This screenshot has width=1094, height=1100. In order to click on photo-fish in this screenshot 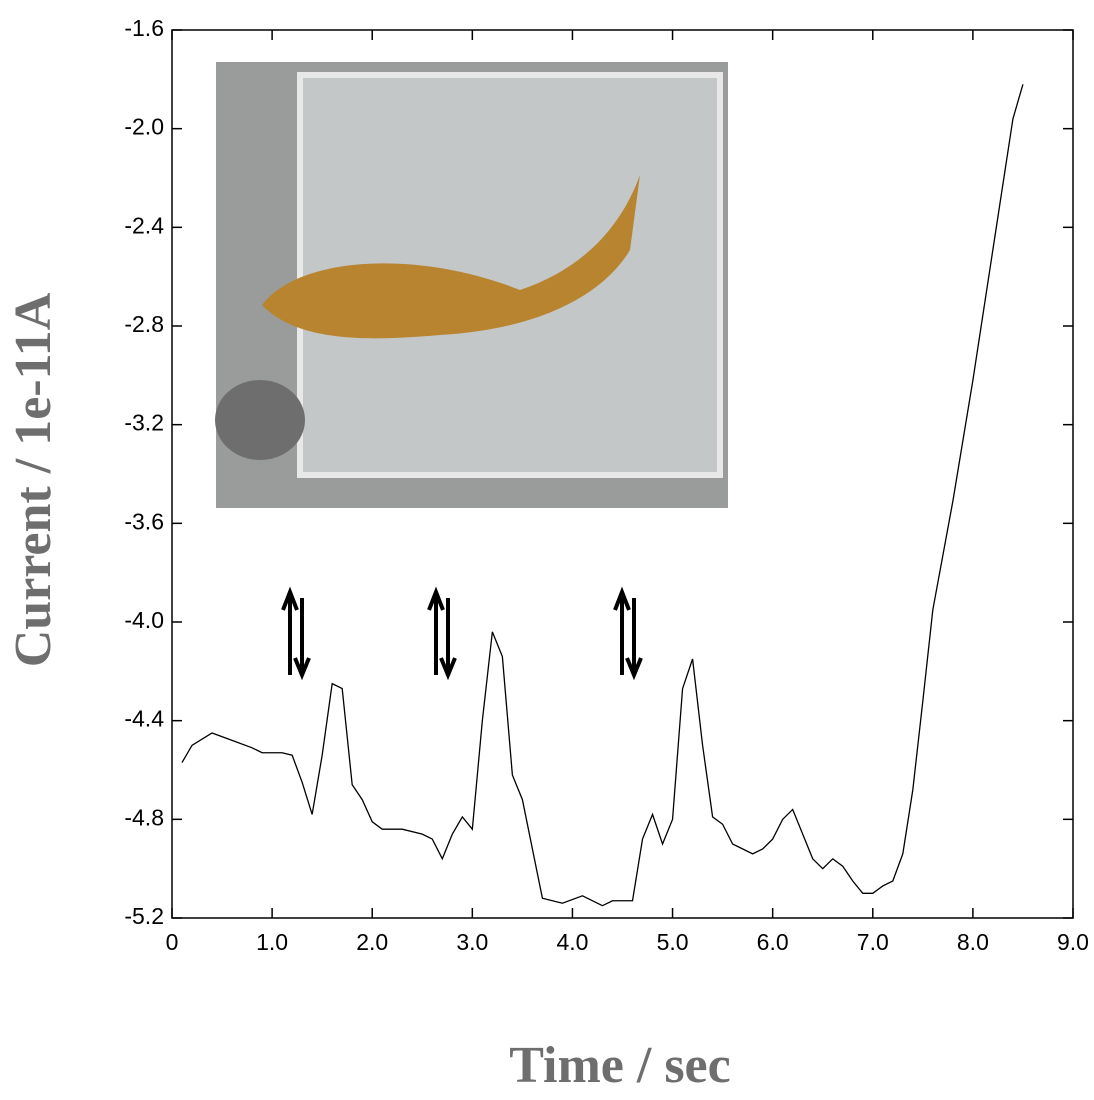, I will do `click(451, 257)`.